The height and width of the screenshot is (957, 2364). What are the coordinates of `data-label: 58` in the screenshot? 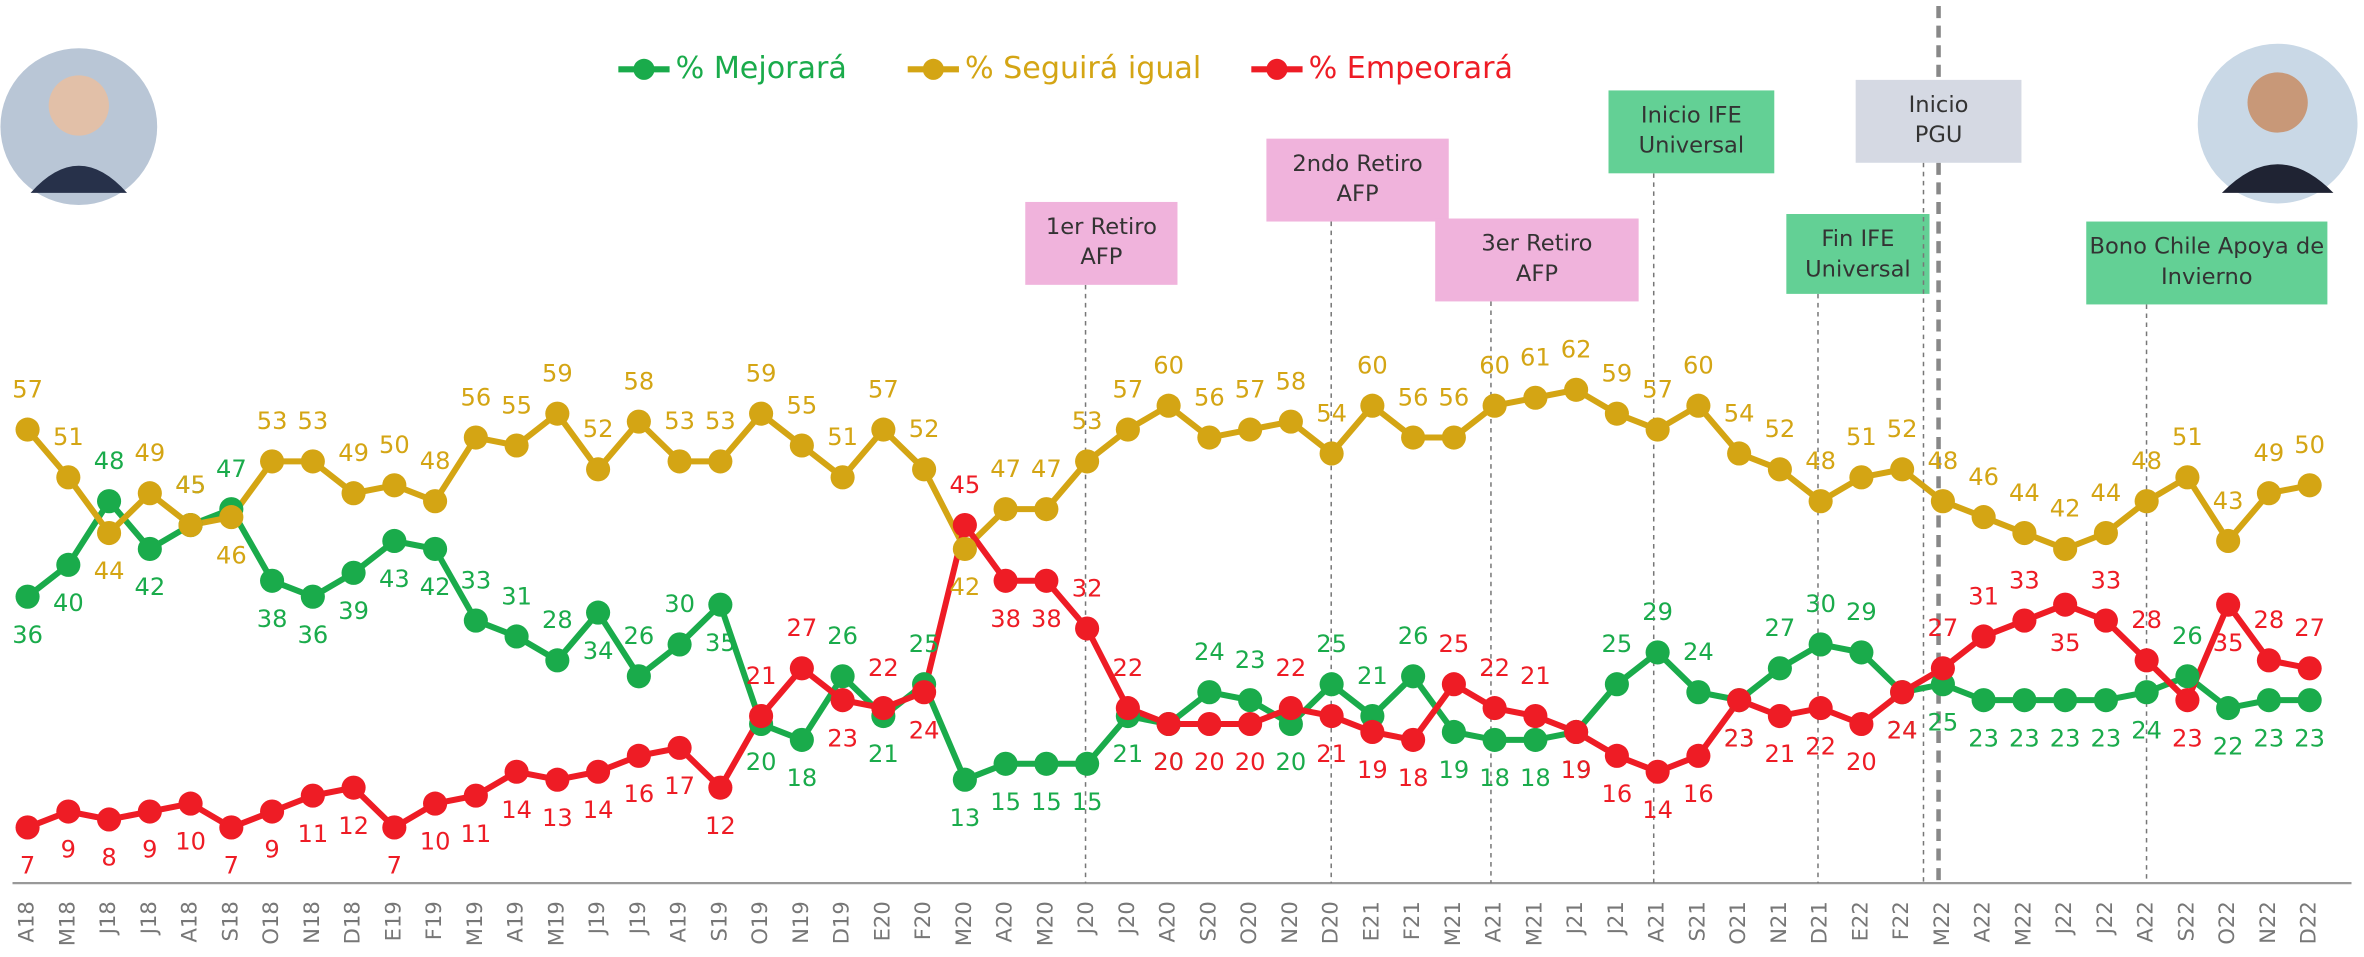 It's located at (1291, 381).